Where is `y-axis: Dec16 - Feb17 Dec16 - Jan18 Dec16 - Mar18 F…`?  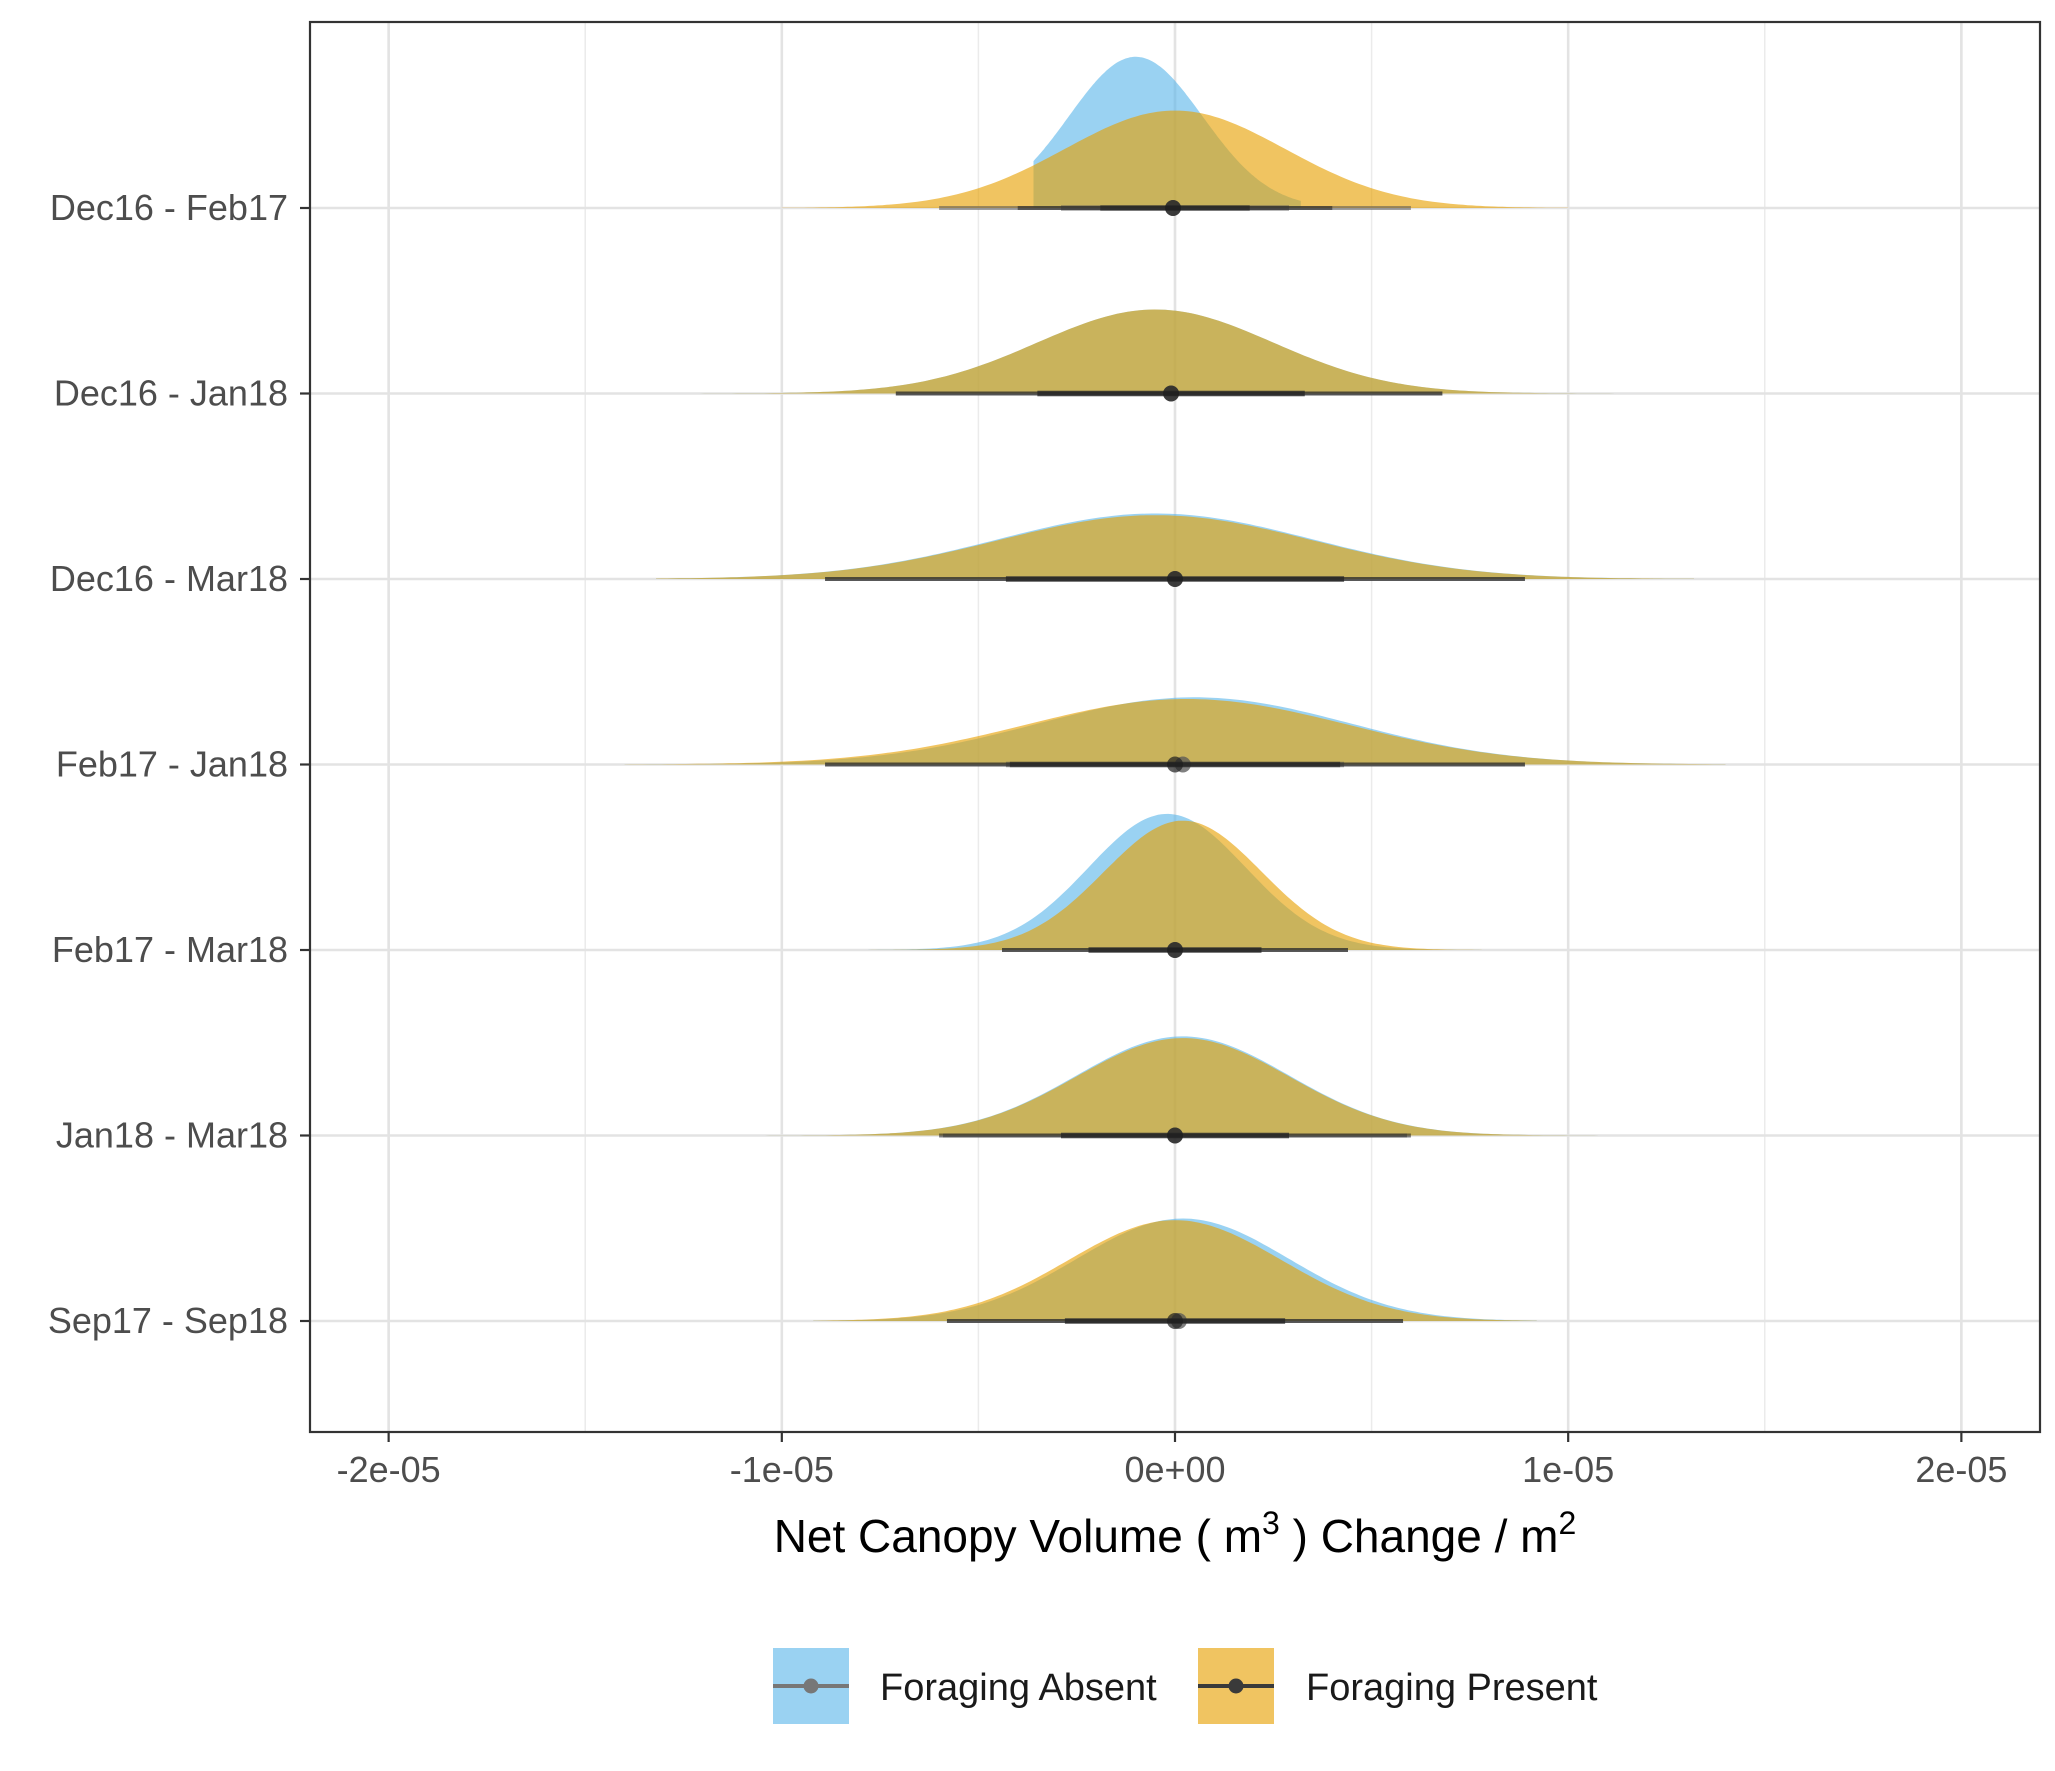
y-axis: Dec16 - Feb17 Dec16 - Jan18 Dec16 - Mar18 F… is located at coordinates (179, 764).